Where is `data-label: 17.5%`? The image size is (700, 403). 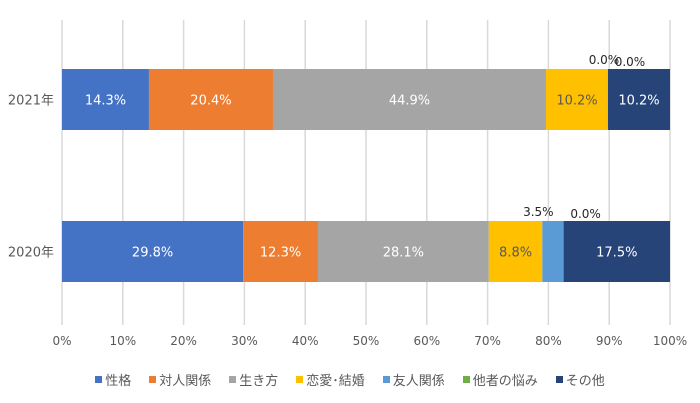 data-label: 17.5% is located at coordinates (616, 253).